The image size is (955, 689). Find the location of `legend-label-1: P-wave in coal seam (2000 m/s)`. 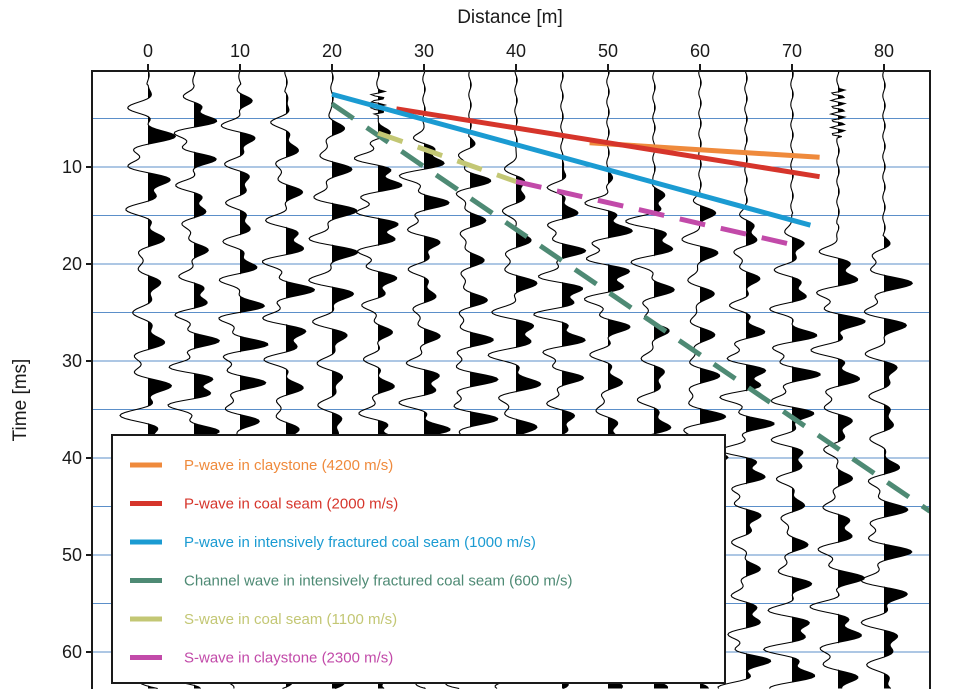

legend-label-1: P-wave in coal seam (2000 m/s) is located at coordinates (291, 504).